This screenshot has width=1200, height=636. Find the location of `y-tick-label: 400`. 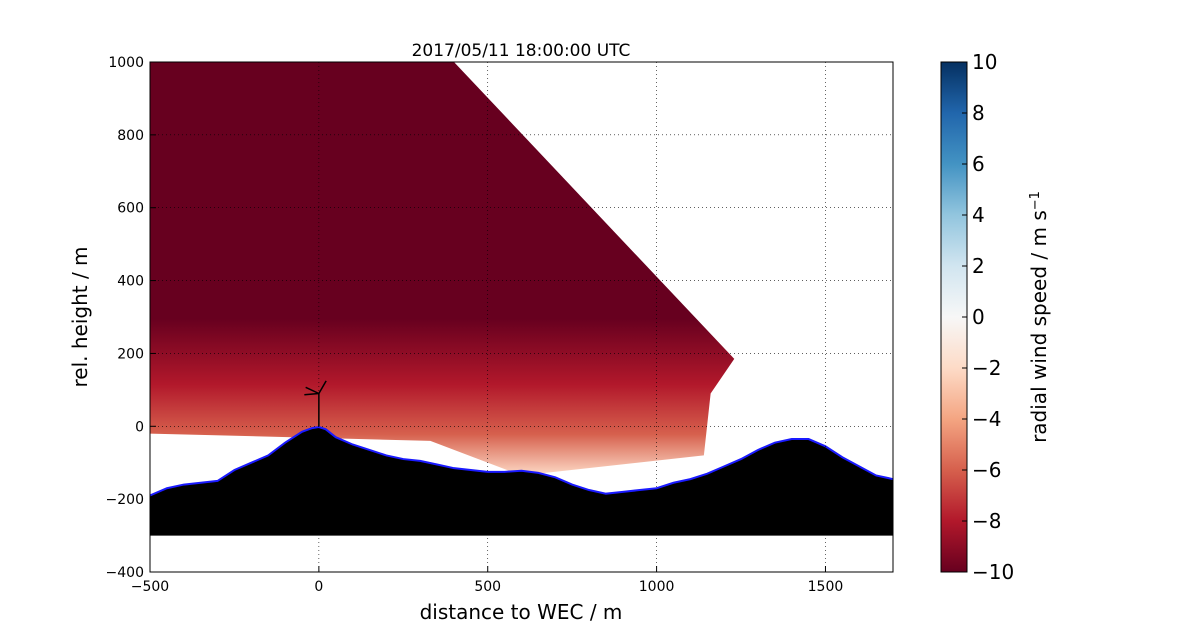

y-tick-label: 400 is located at coordinates (130, 282).